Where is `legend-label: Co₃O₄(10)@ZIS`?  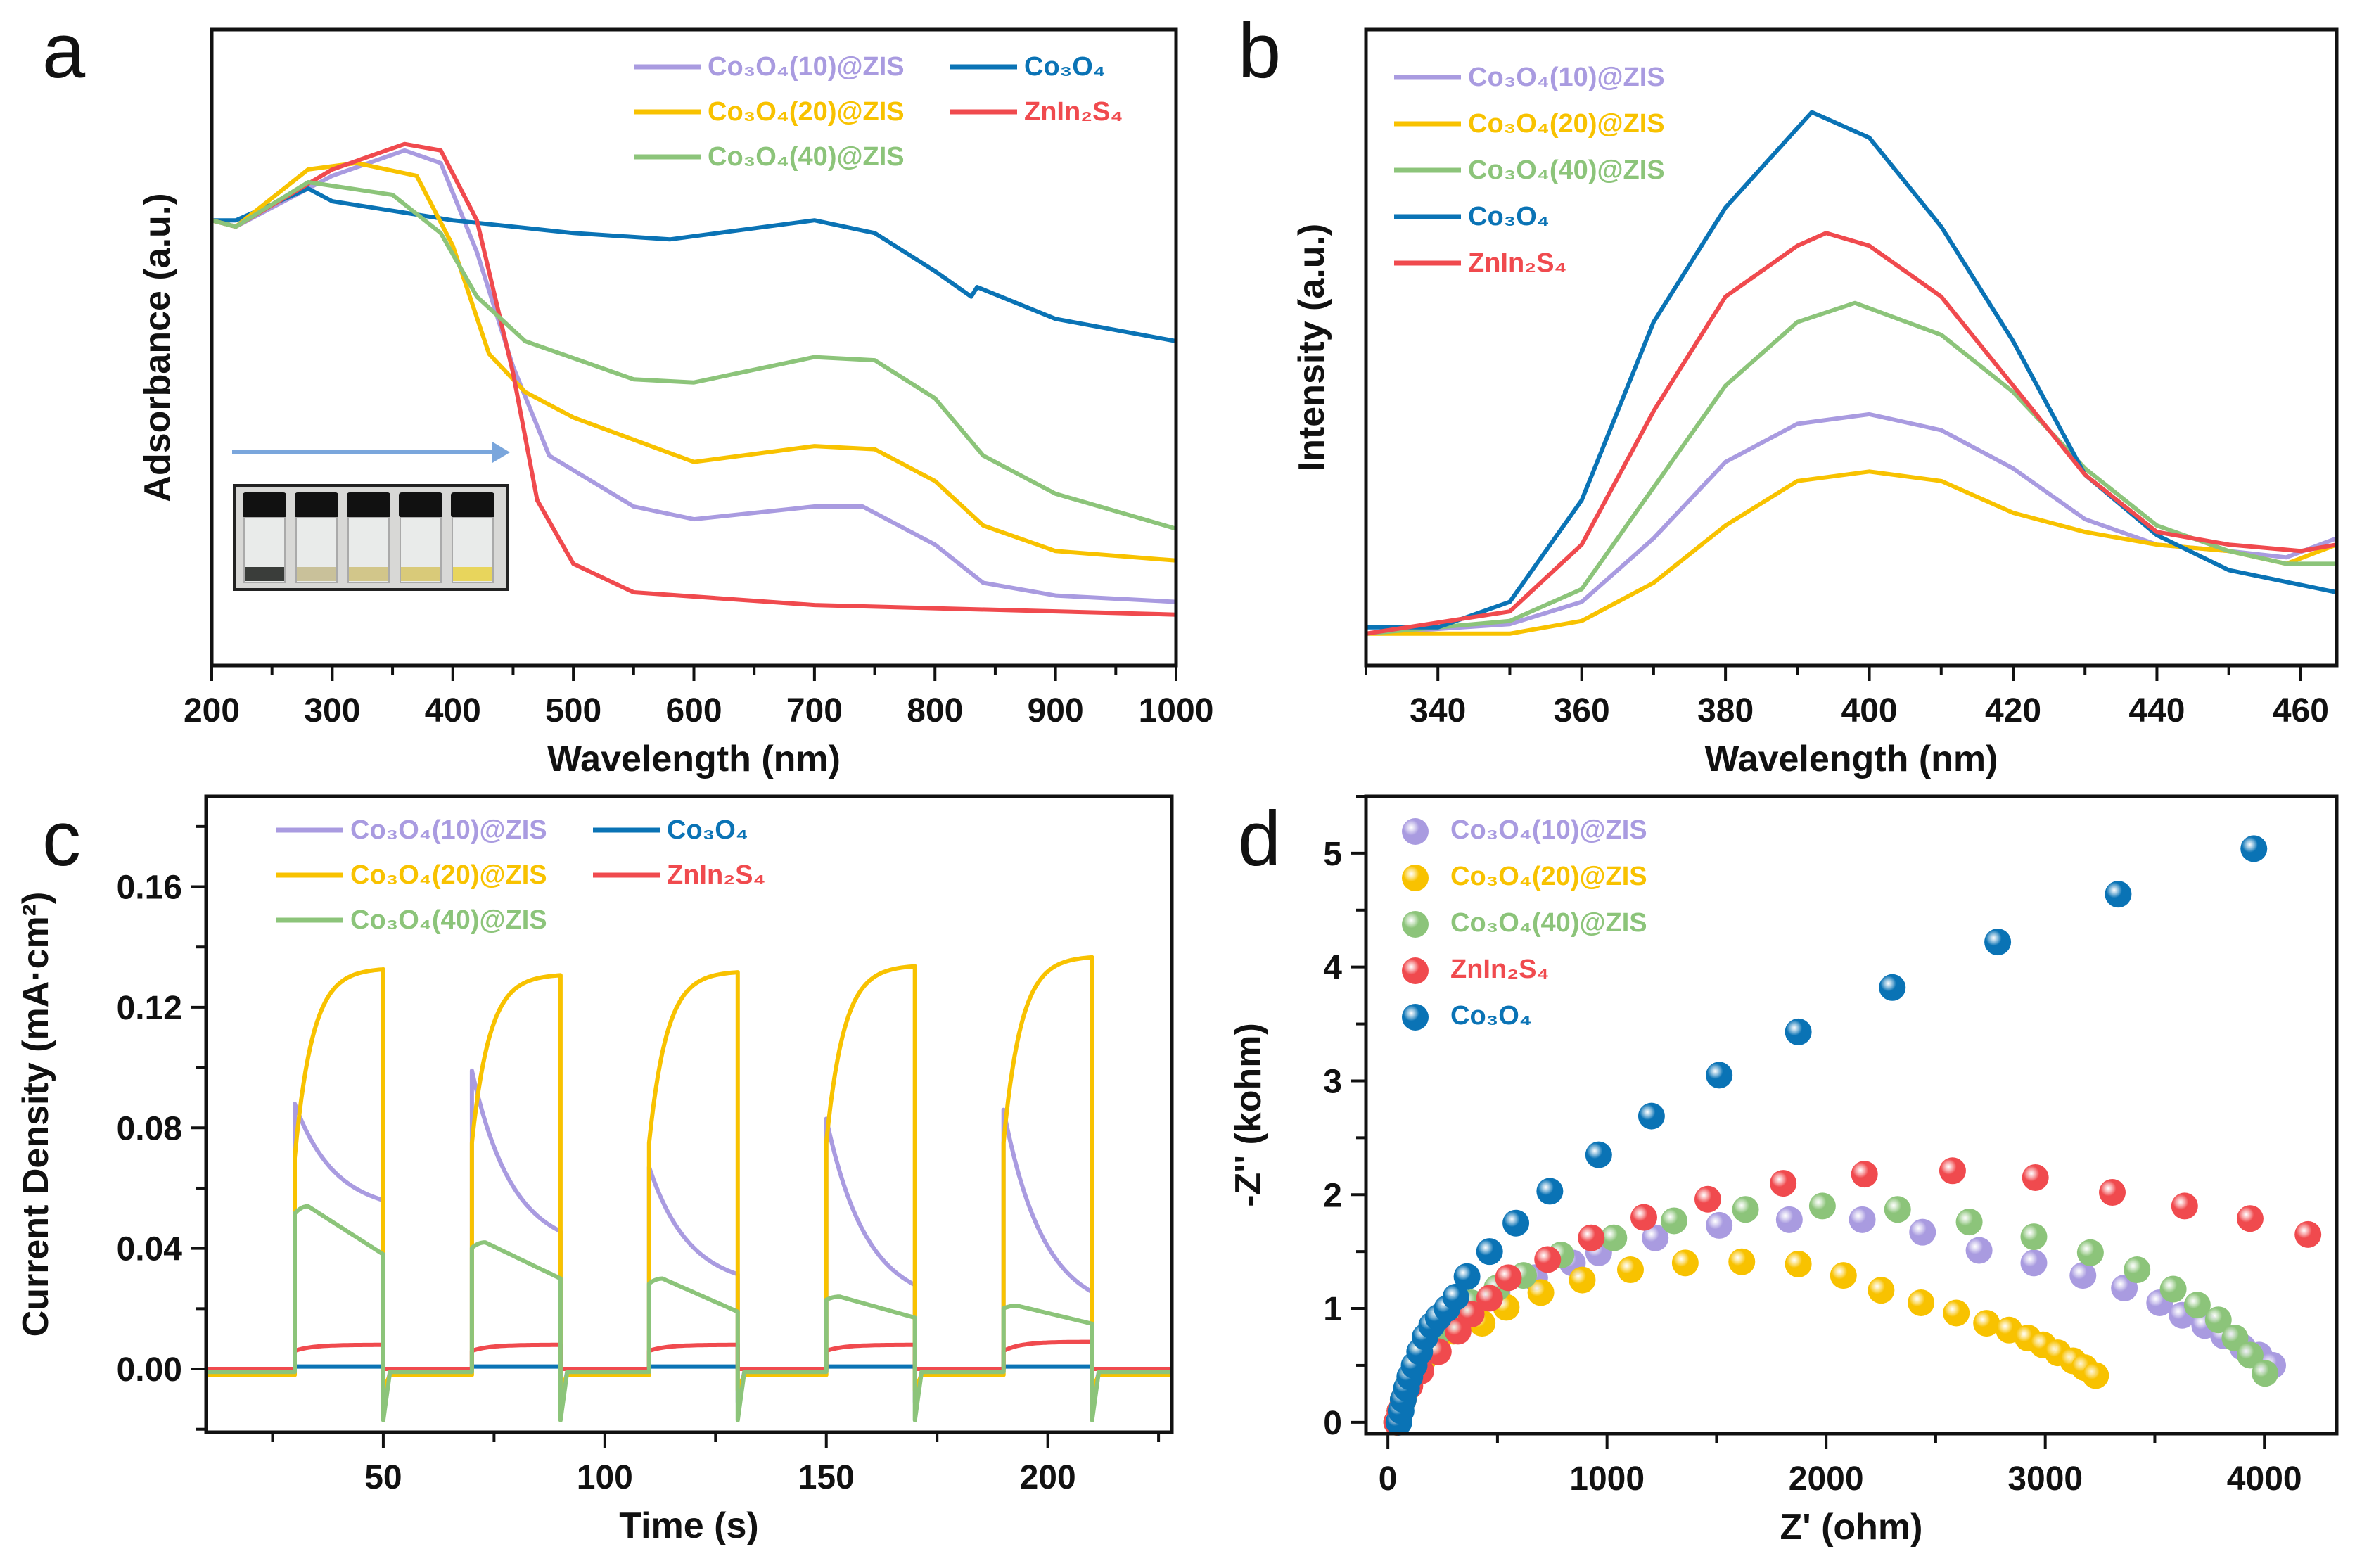
legend-label: Co₃O₄(10)@ZIS is located at coordinates (1548, 830).